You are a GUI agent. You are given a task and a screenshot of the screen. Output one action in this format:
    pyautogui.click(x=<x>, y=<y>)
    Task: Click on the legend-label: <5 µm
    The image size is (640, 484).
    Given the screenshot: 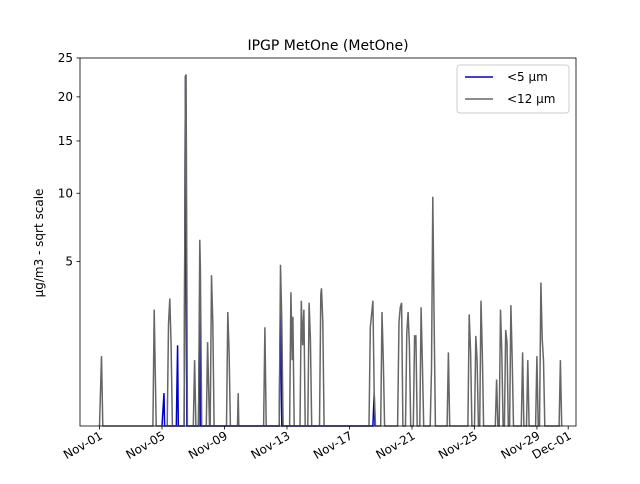 What is the action you would take?
    pyautogui.click(x=527, y=77)
    